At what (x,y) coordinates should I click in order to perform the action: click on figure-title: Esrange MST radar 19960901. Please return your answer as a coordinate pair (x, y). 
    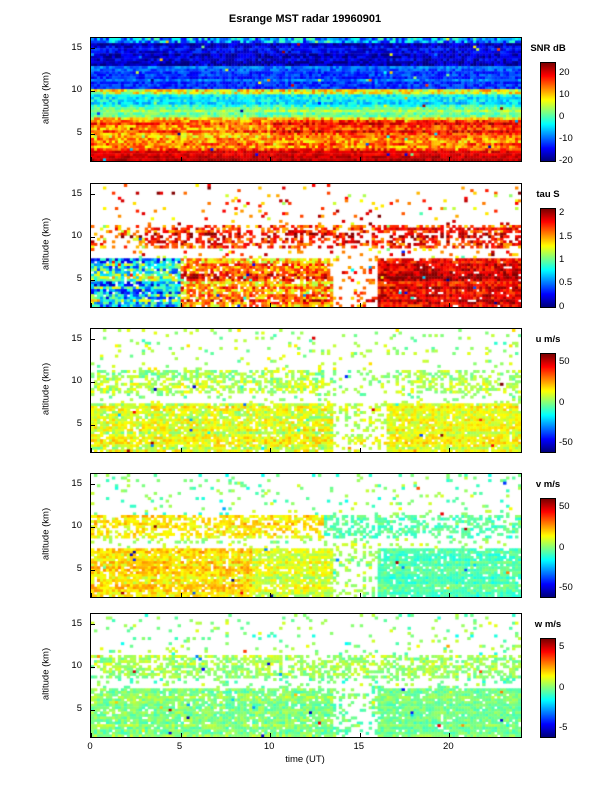
    Looking at the image, I should click on (305, 19).